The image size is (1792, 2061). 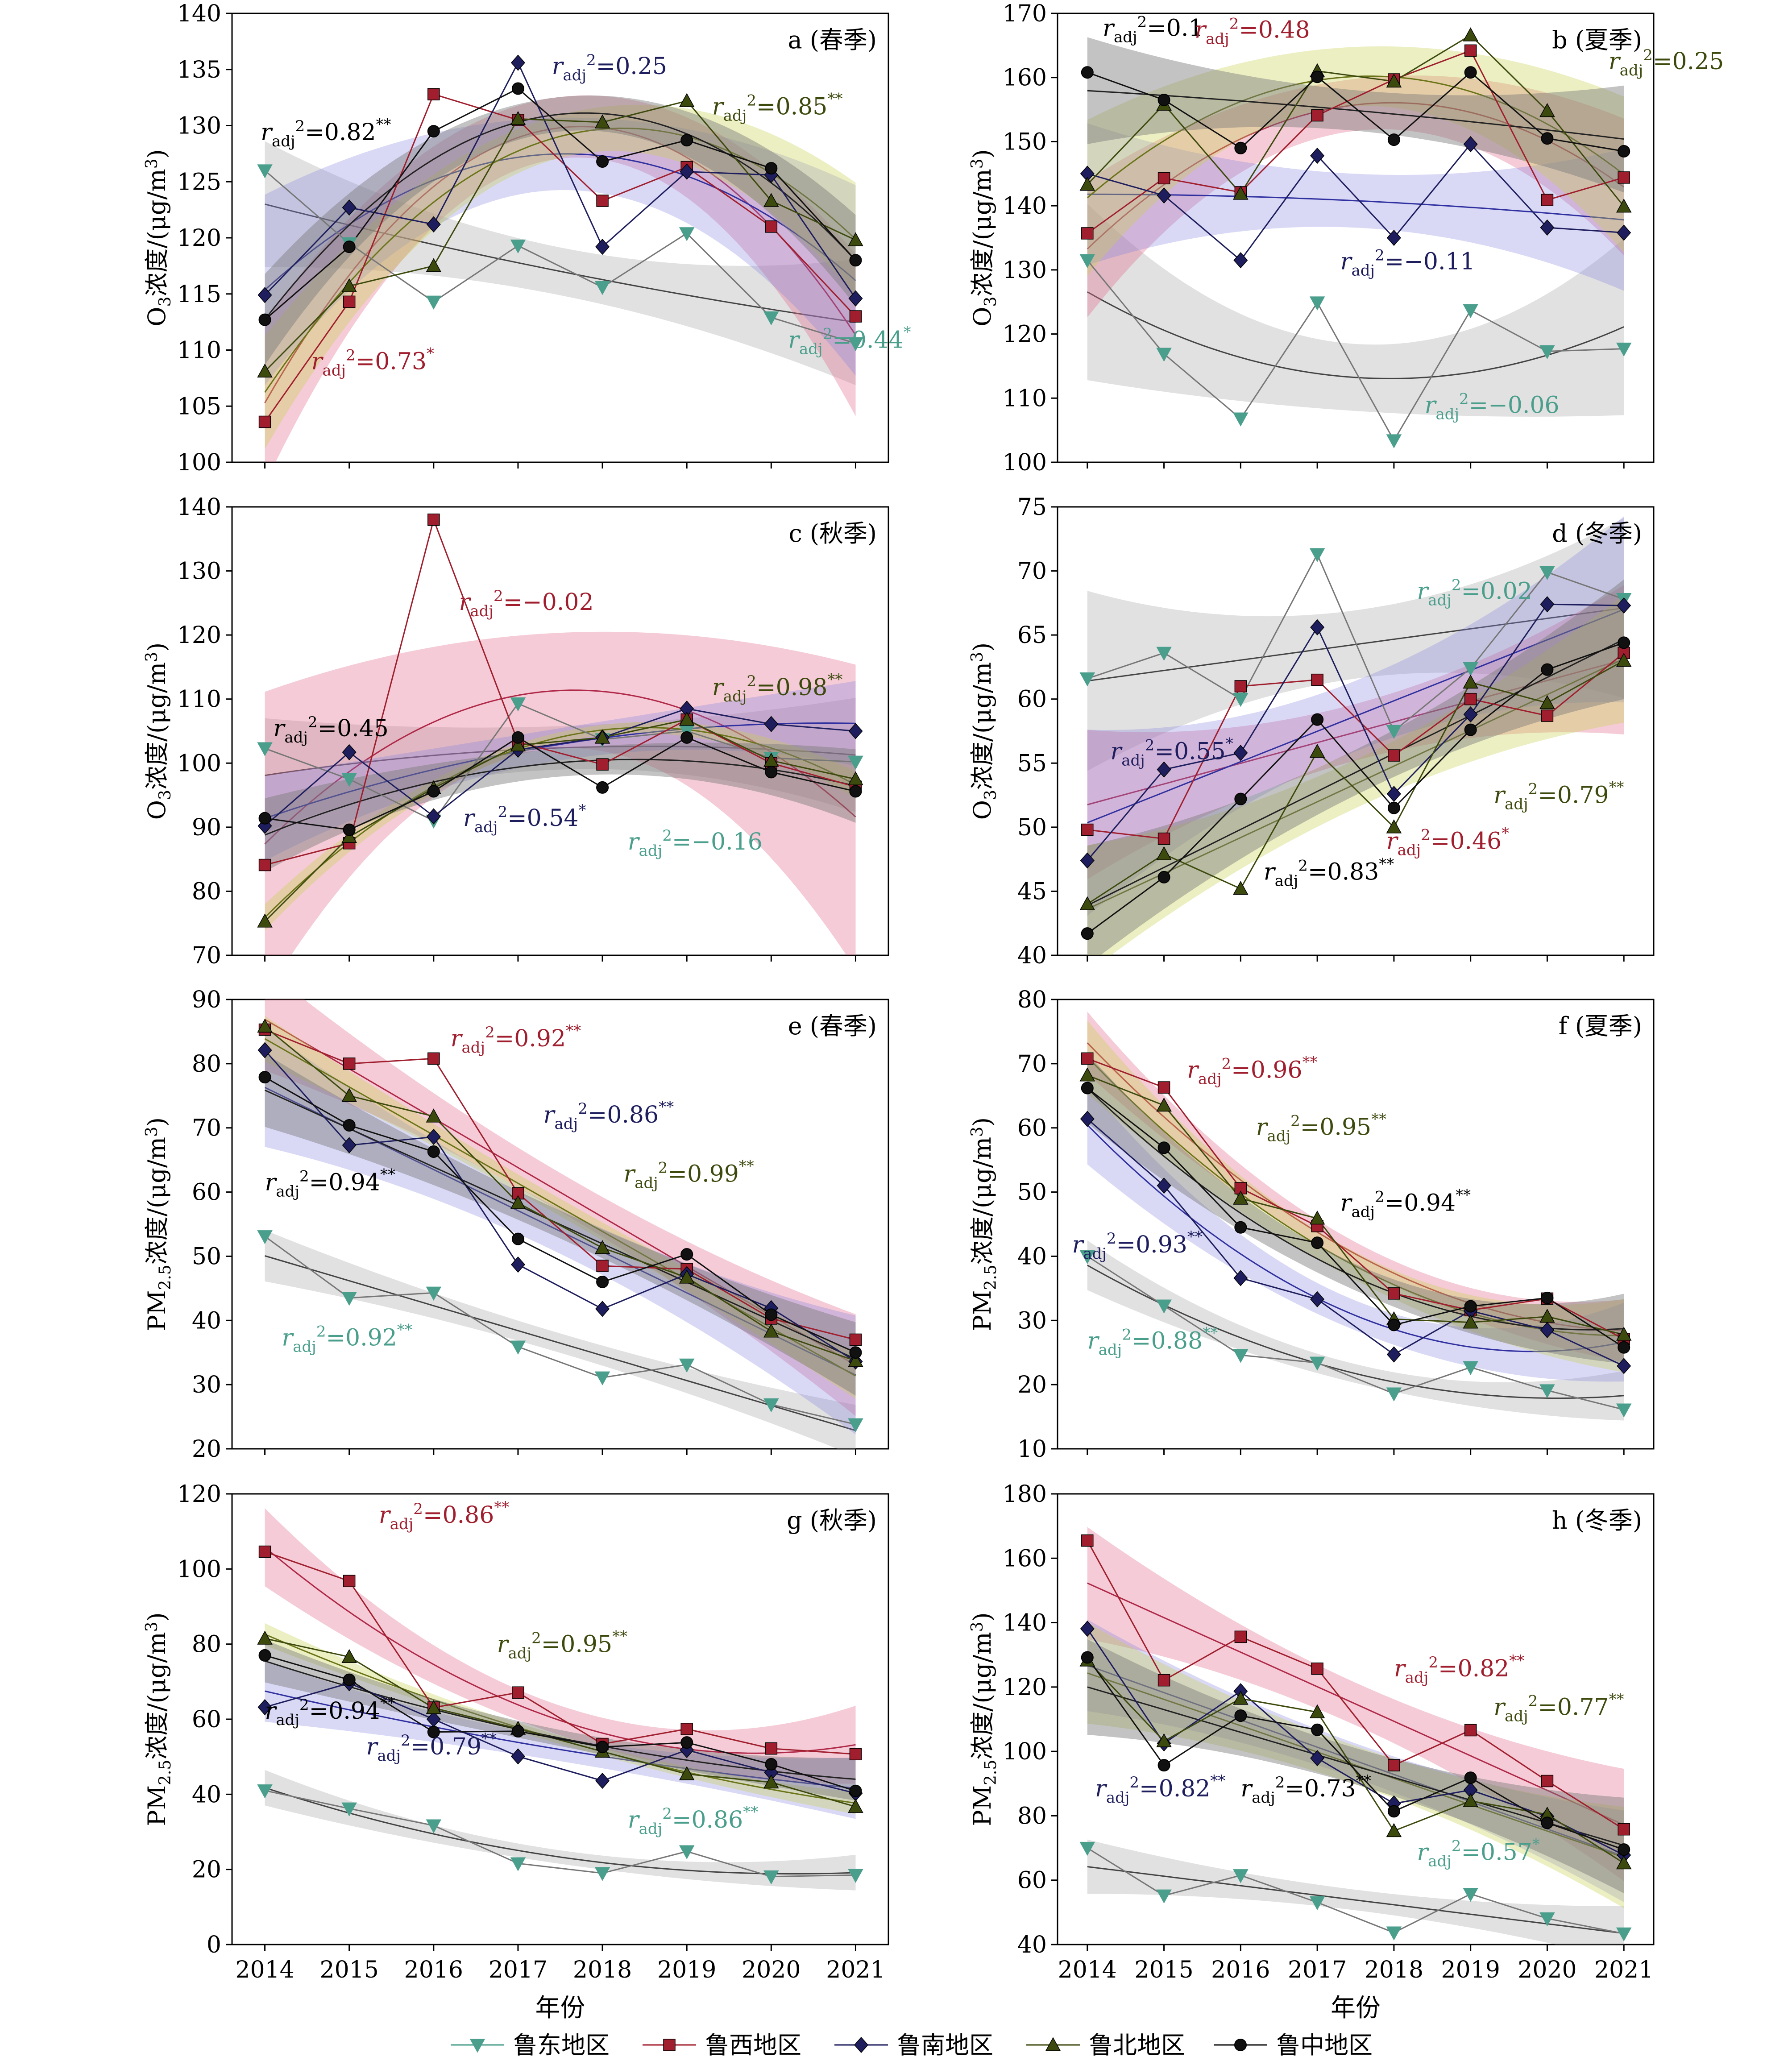 I want to click on ci-band-鲁南地区, so click(x=560, y=771).